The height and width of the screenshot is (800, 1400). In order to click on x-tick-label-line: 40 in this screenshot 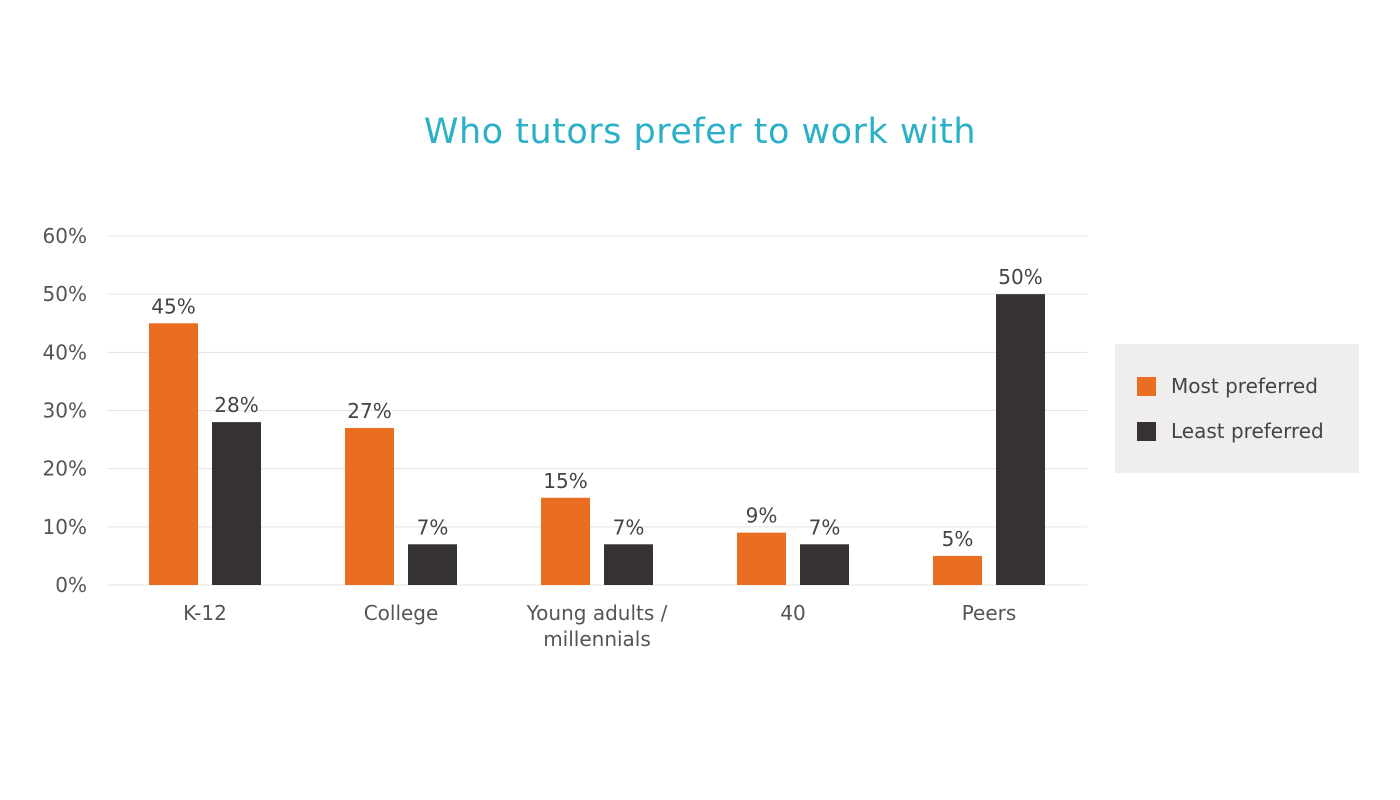, I will do `click(792, 613)`.